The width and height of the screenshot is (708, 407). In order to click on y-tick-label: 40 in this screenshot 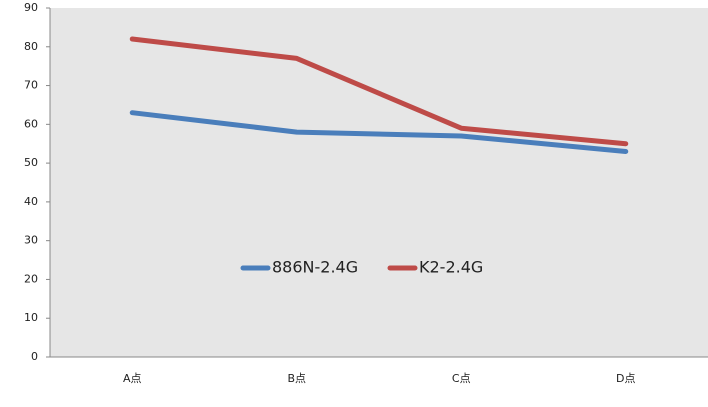, I will do `click(31, 201)`.